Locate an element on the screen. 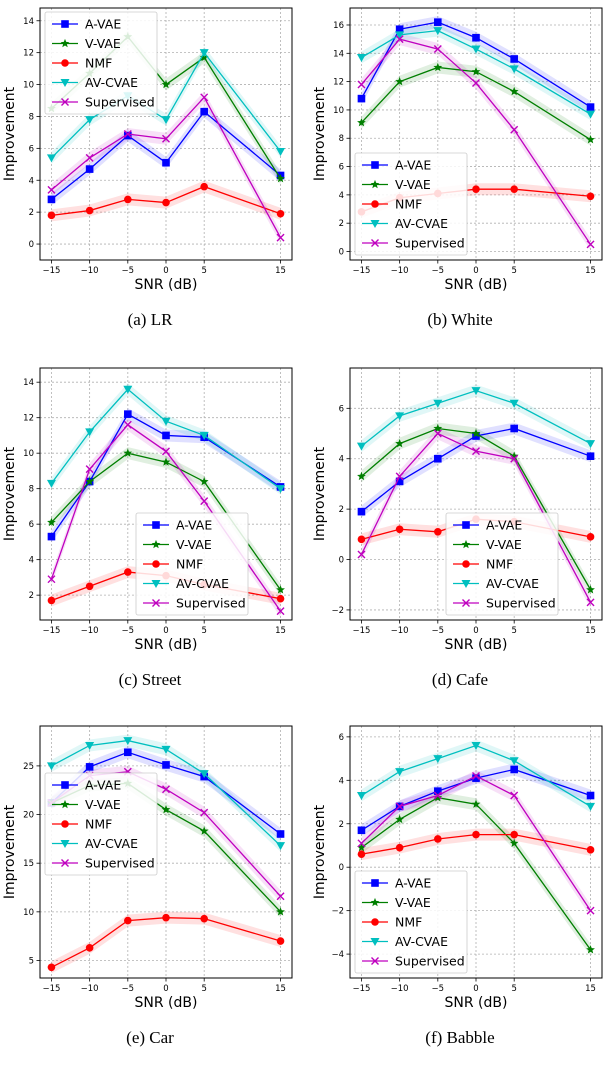 The height and width of the screenshot is (1066, 613). legend-box is located at coordinates (192, 564).